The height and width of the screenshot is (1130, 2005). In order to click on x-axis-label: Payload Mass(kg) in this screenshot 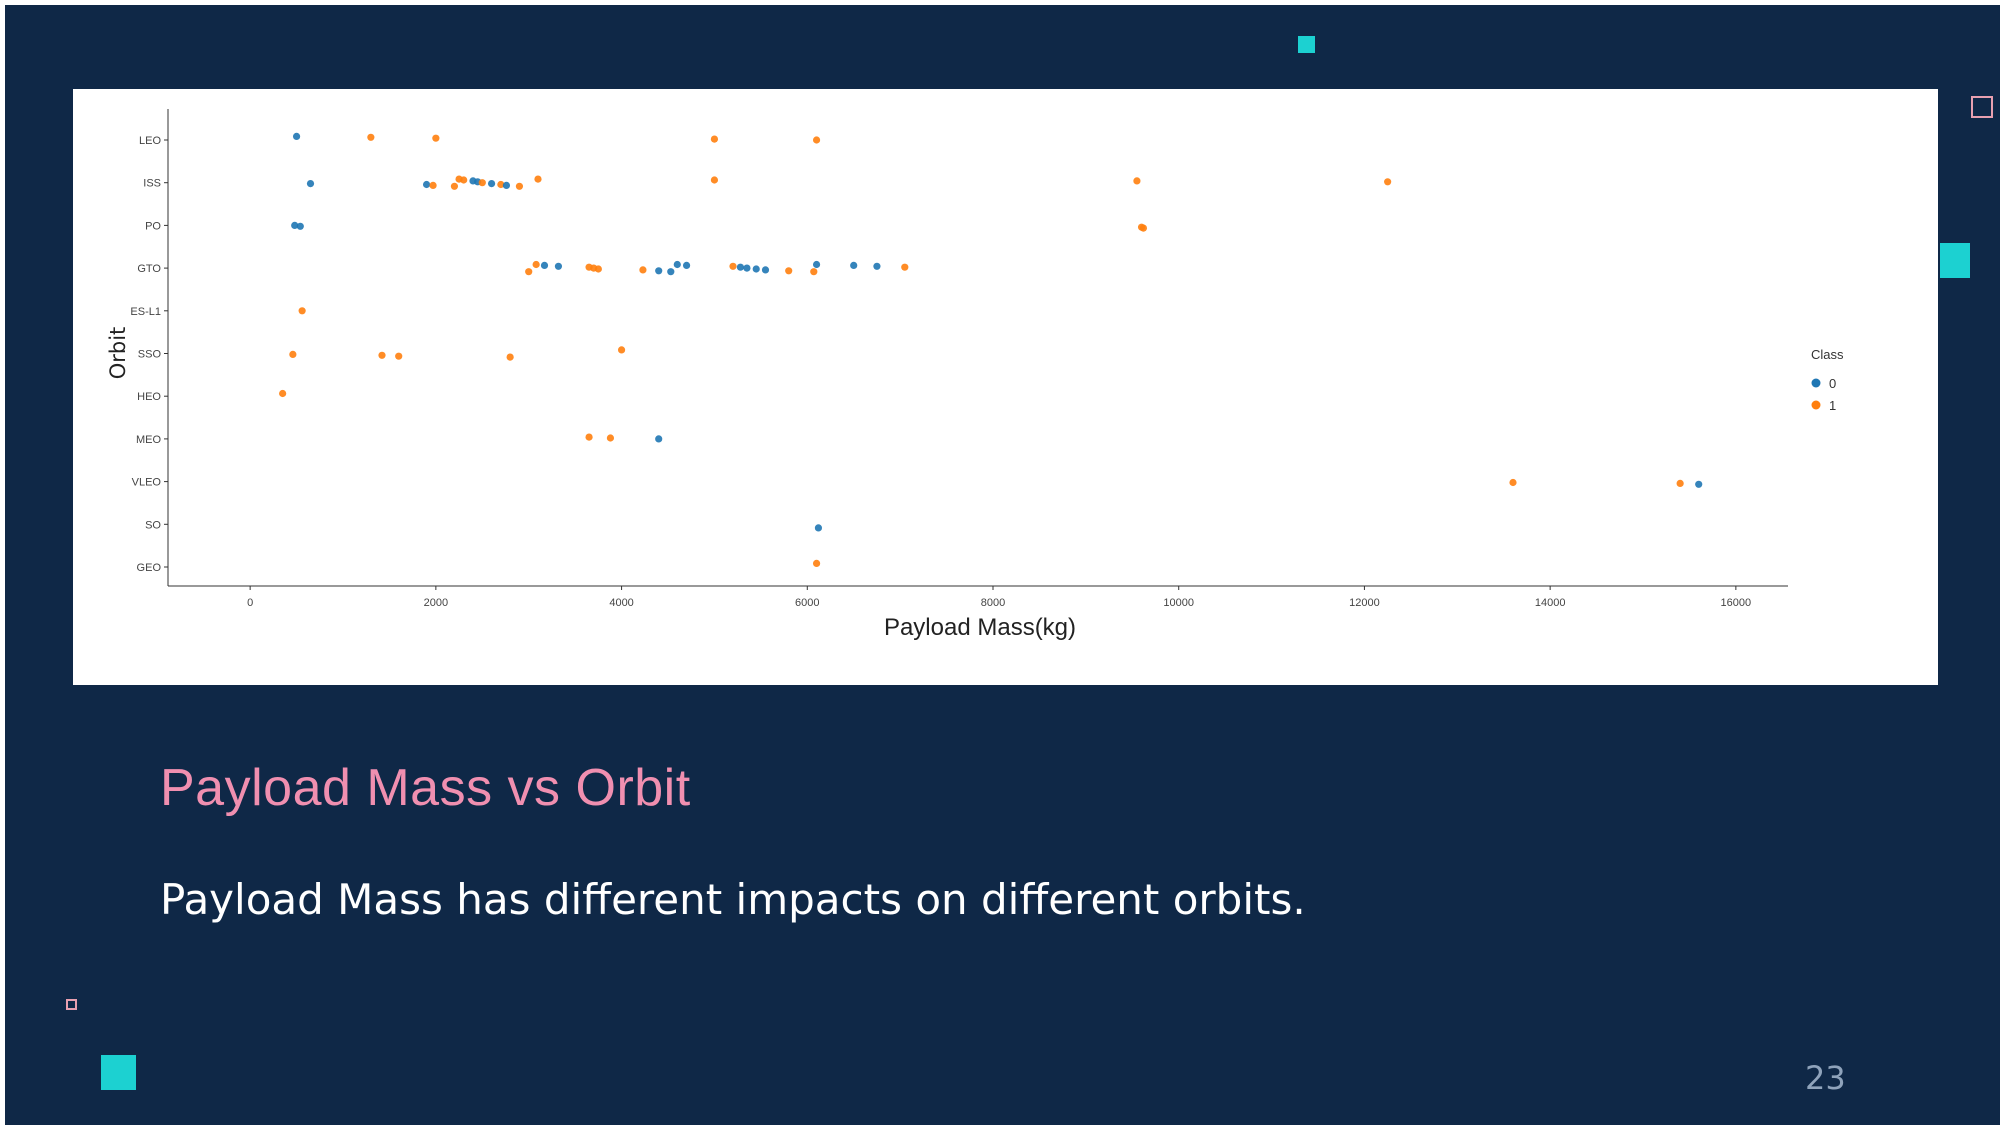, I will do `click(980, 627)`.